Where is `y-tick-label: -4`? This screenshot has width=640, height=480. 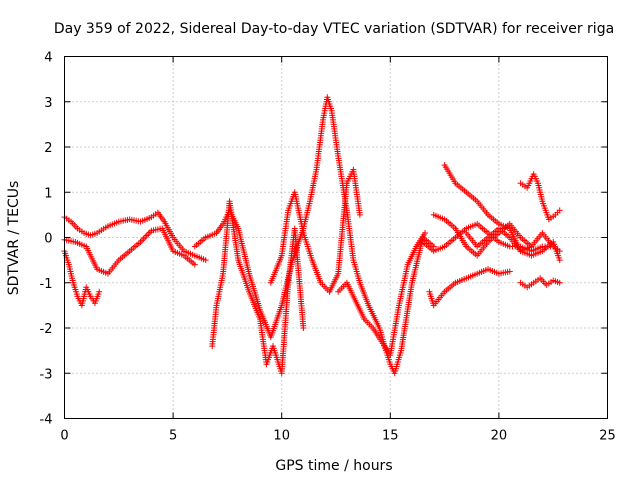
y-tick-label: -4 is located at coordinates (46, 420).